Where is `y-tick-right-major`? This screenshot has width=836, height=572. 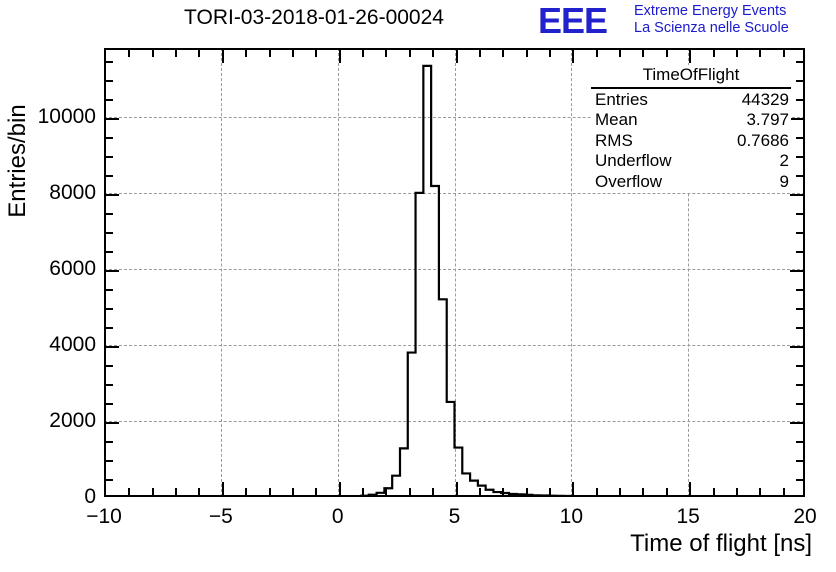
y-tick-right-major is located at coordinates (796, 118).